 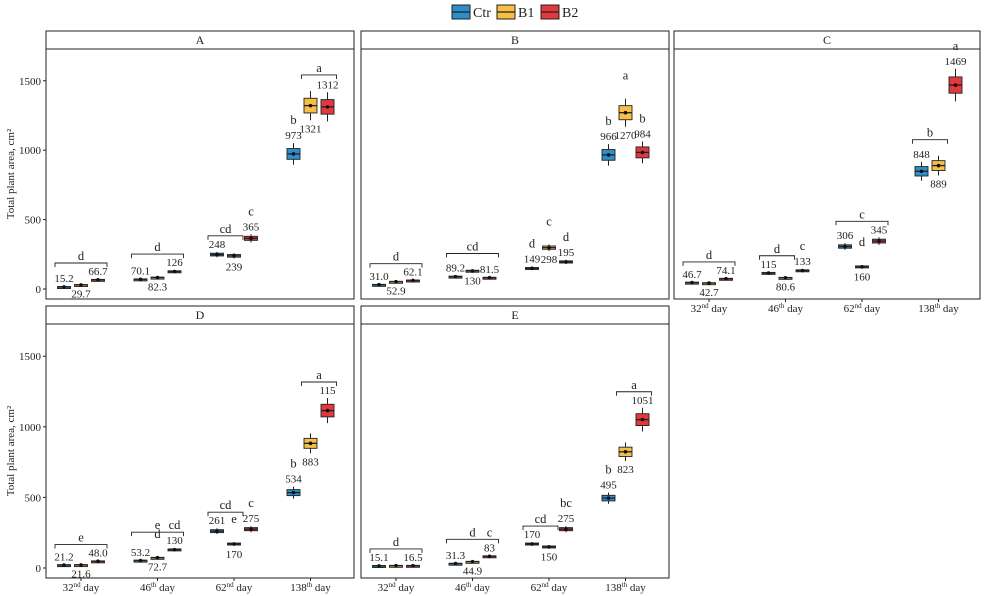 I want to click on value-label: 848, so click(x=921, y=155).